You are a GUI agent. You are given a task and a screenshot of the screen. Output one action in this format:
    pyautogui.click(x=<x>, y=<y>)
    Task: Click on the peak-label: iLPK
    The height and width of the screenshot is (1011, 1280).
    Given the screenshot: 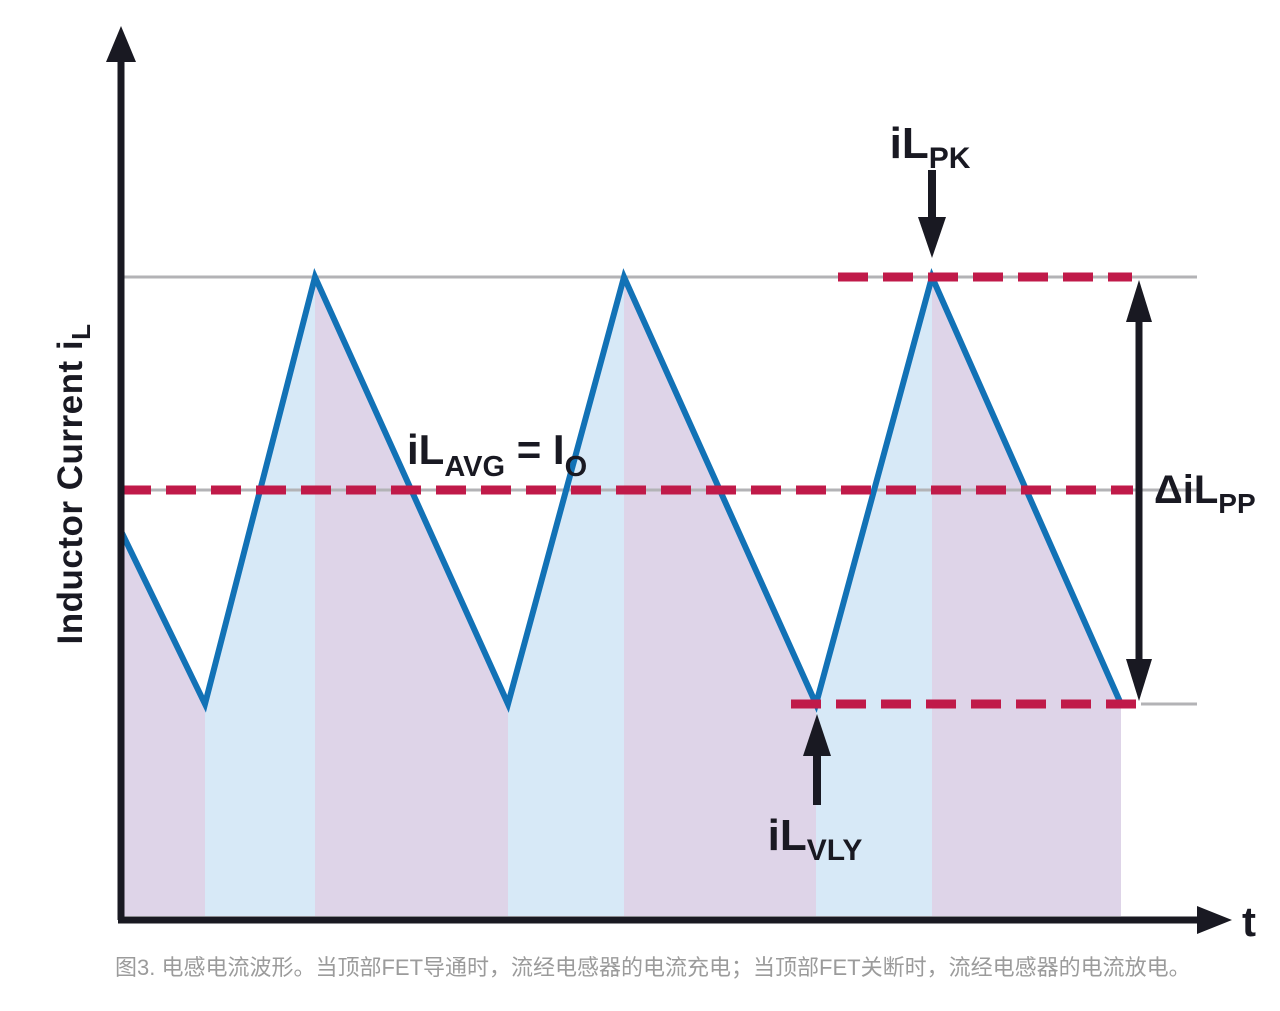 What is the action you would take?
    pyautogui.click(x=930, y=147)
    